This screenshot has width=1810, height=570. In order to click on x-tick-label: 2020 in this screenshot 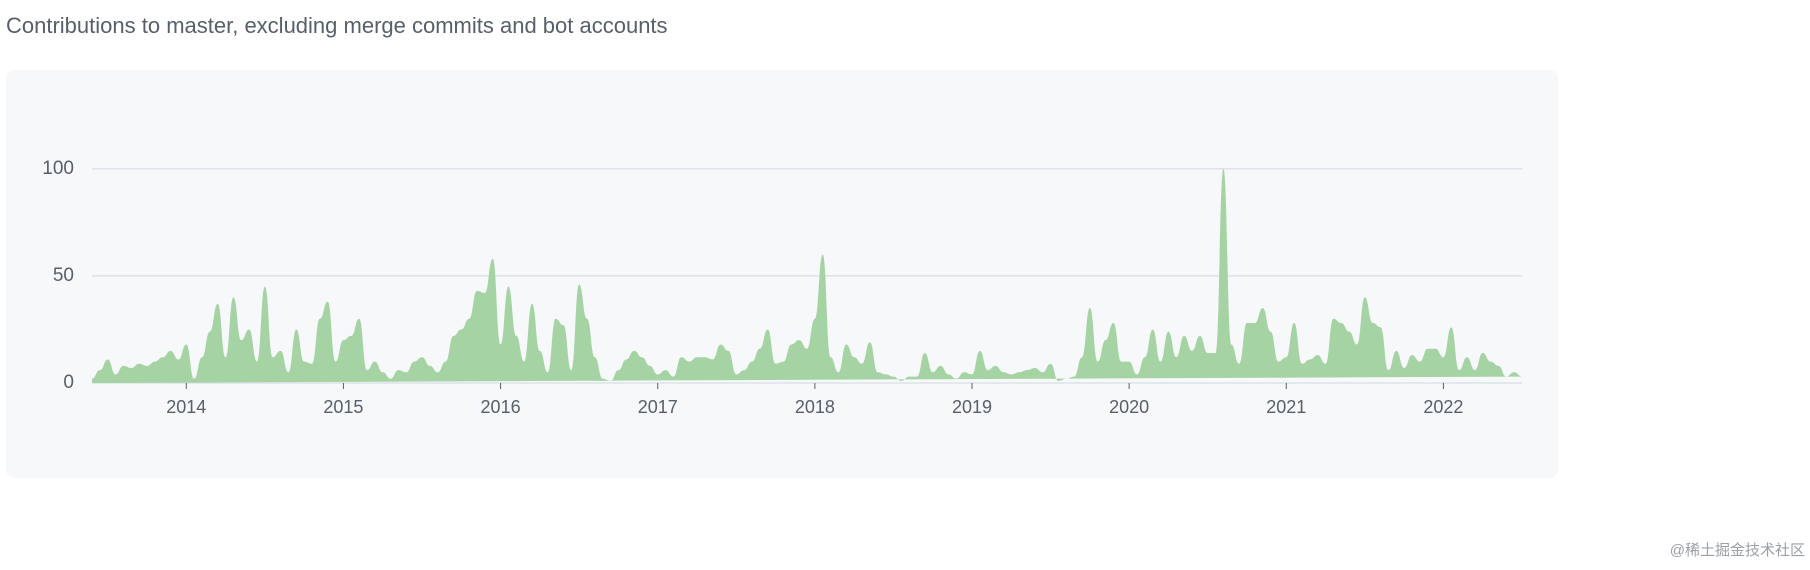, I will do `click(1129, 407)`.